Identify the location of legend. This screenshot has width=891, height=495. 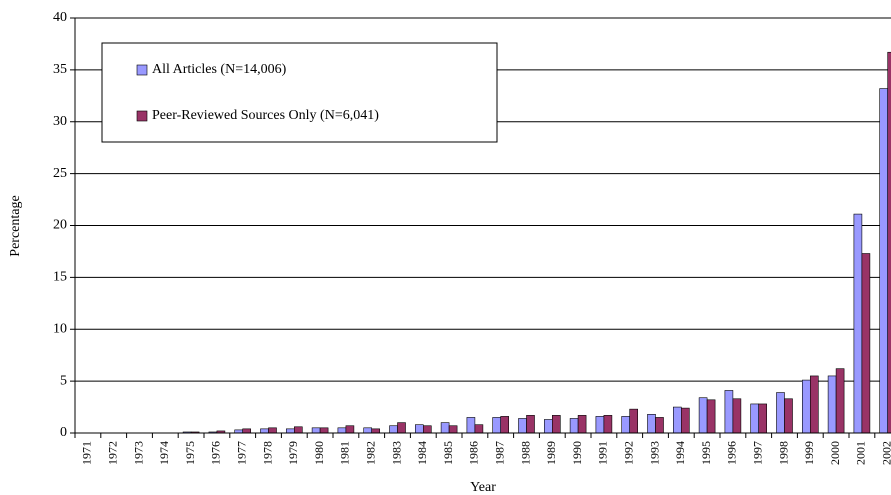
(299, 92).